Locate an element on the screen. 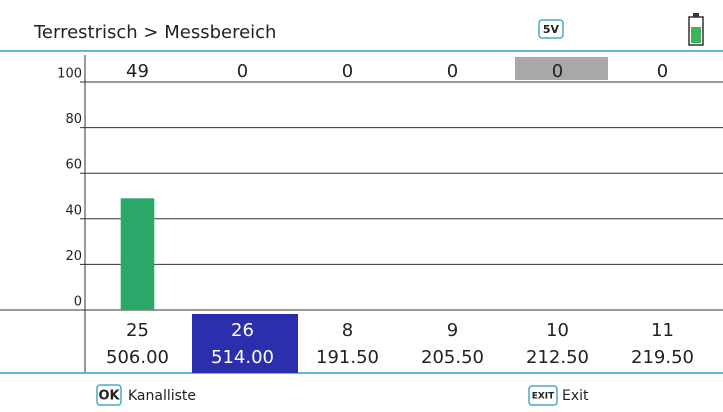 The height and width of the screenshot is (412, 723). exit-key-text: EXIT is located at coordinates (543, 397).